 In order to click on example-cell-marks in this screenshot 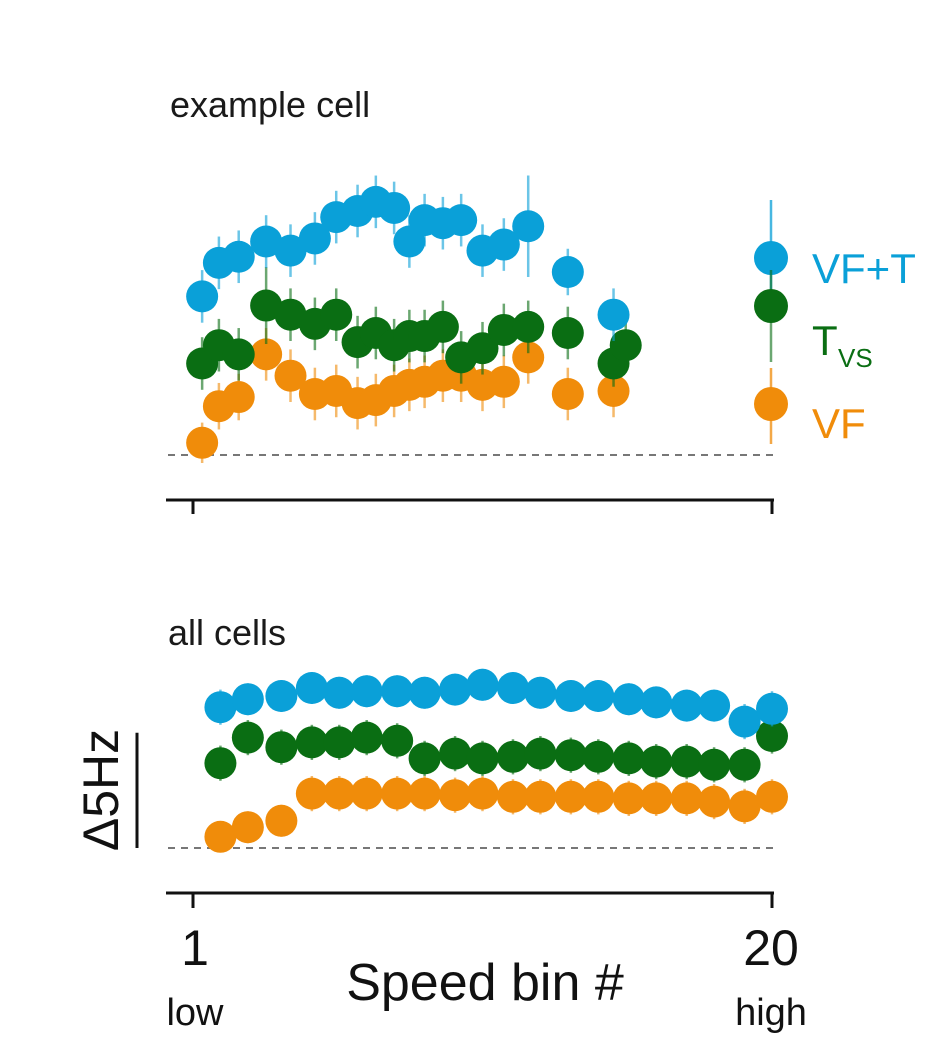, I will do `click(414, 319)`.